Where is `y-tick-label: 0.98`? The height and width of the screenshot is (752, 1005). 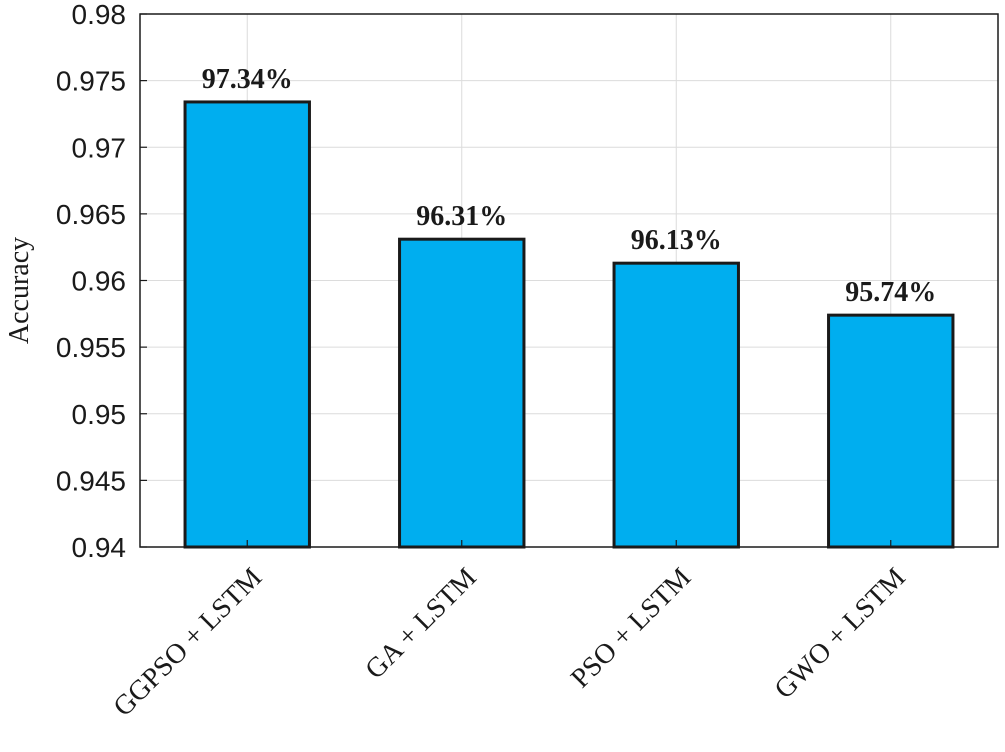
y-tick-label: 0.98 is located at coordinates (99, 15).